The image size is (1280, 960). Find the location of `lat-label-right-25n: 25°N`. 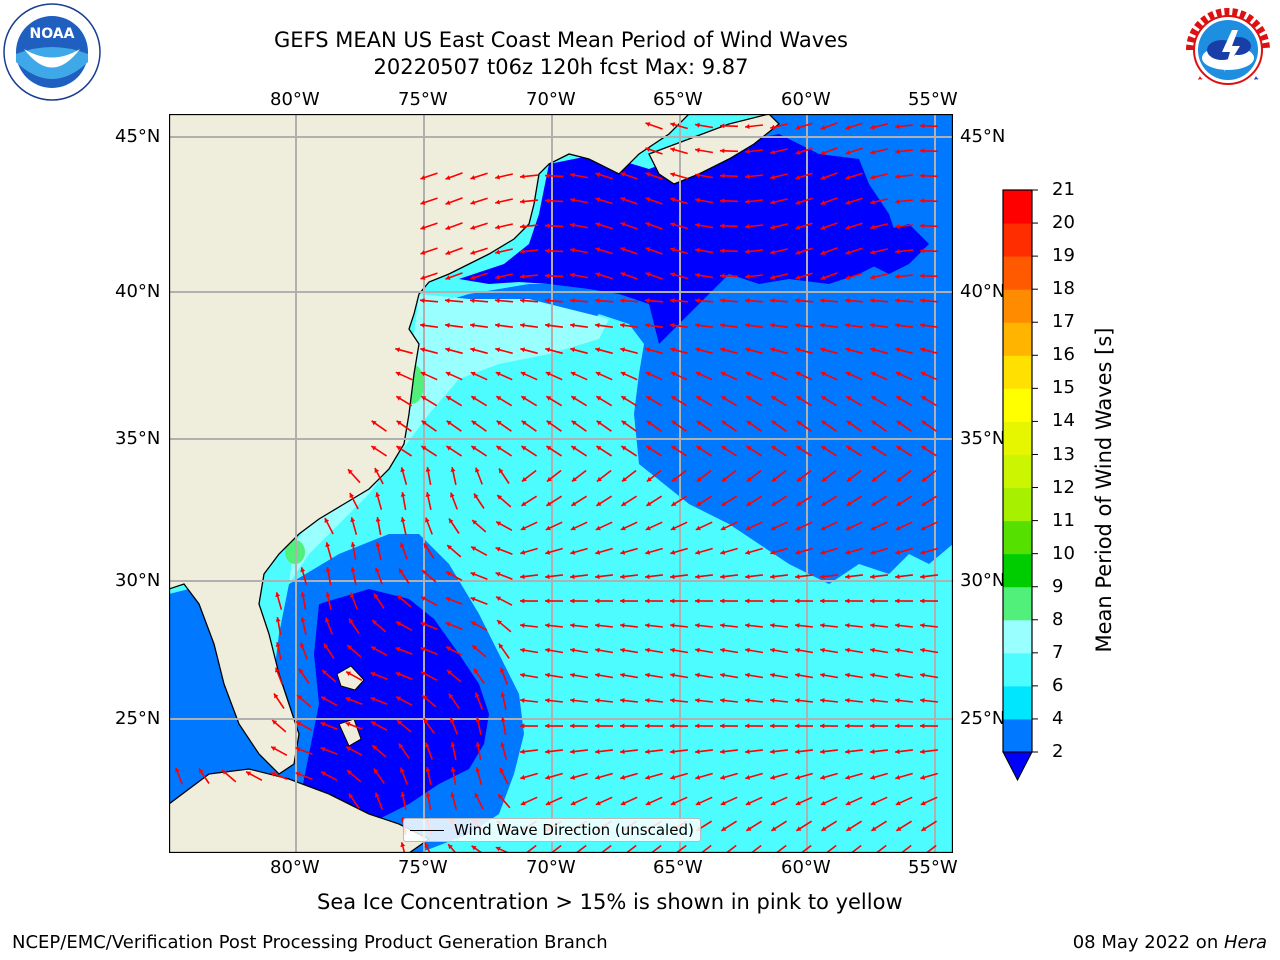

lat-label-right-25n: 25°N is located at coordinates (983, 718).